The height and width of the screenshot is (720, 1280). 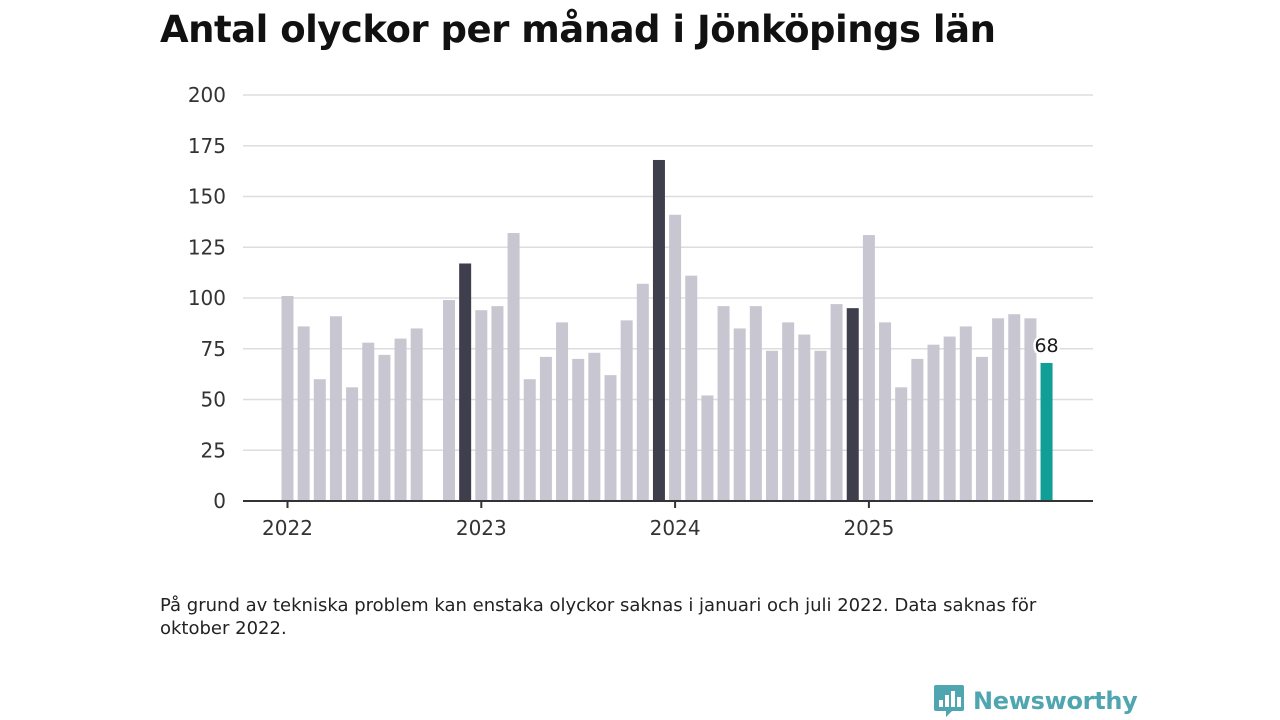 I want to click on brand-logo: Newsworthy, so click(x=1035, y=701).